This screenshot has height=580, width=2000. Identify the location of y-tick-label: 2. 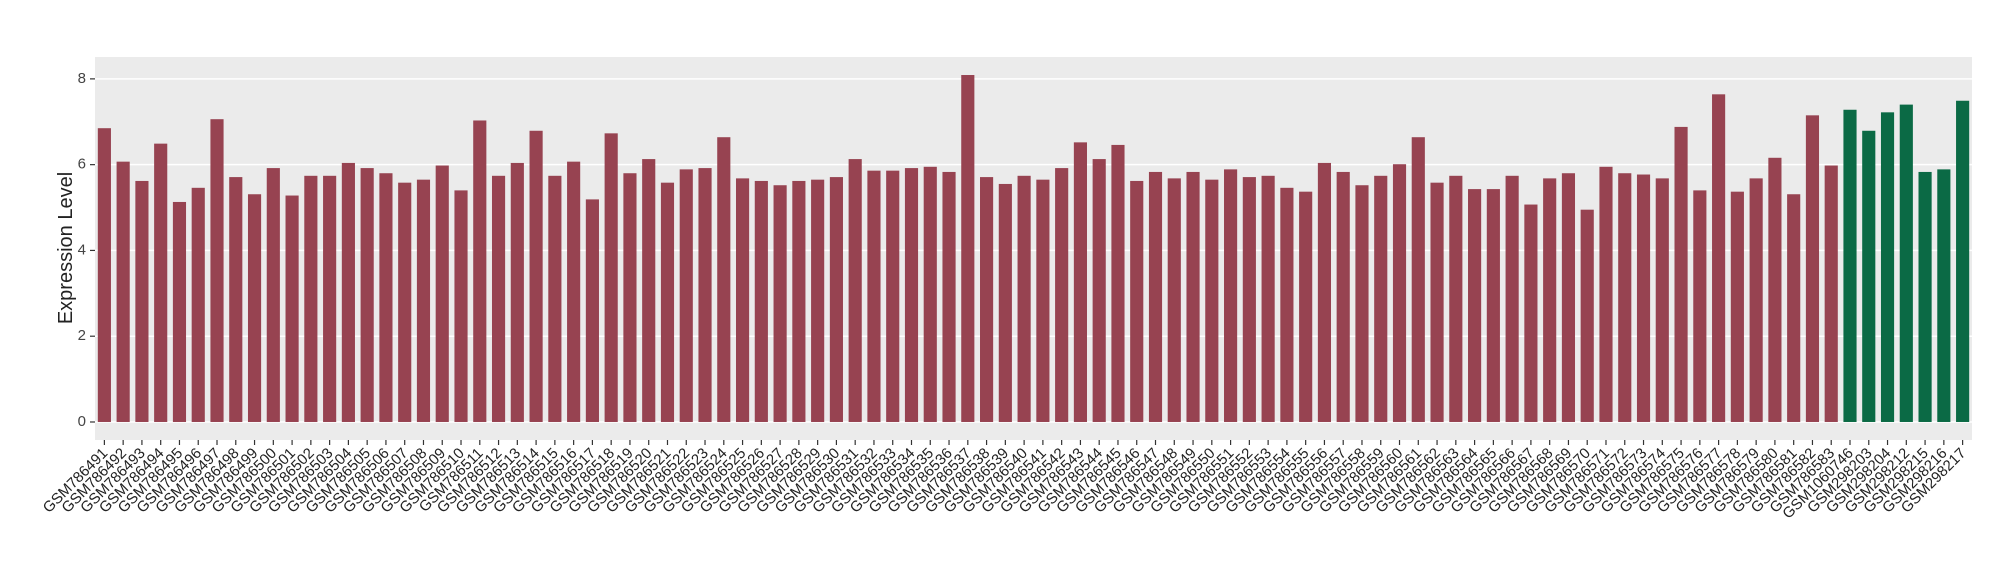
(82, 335).